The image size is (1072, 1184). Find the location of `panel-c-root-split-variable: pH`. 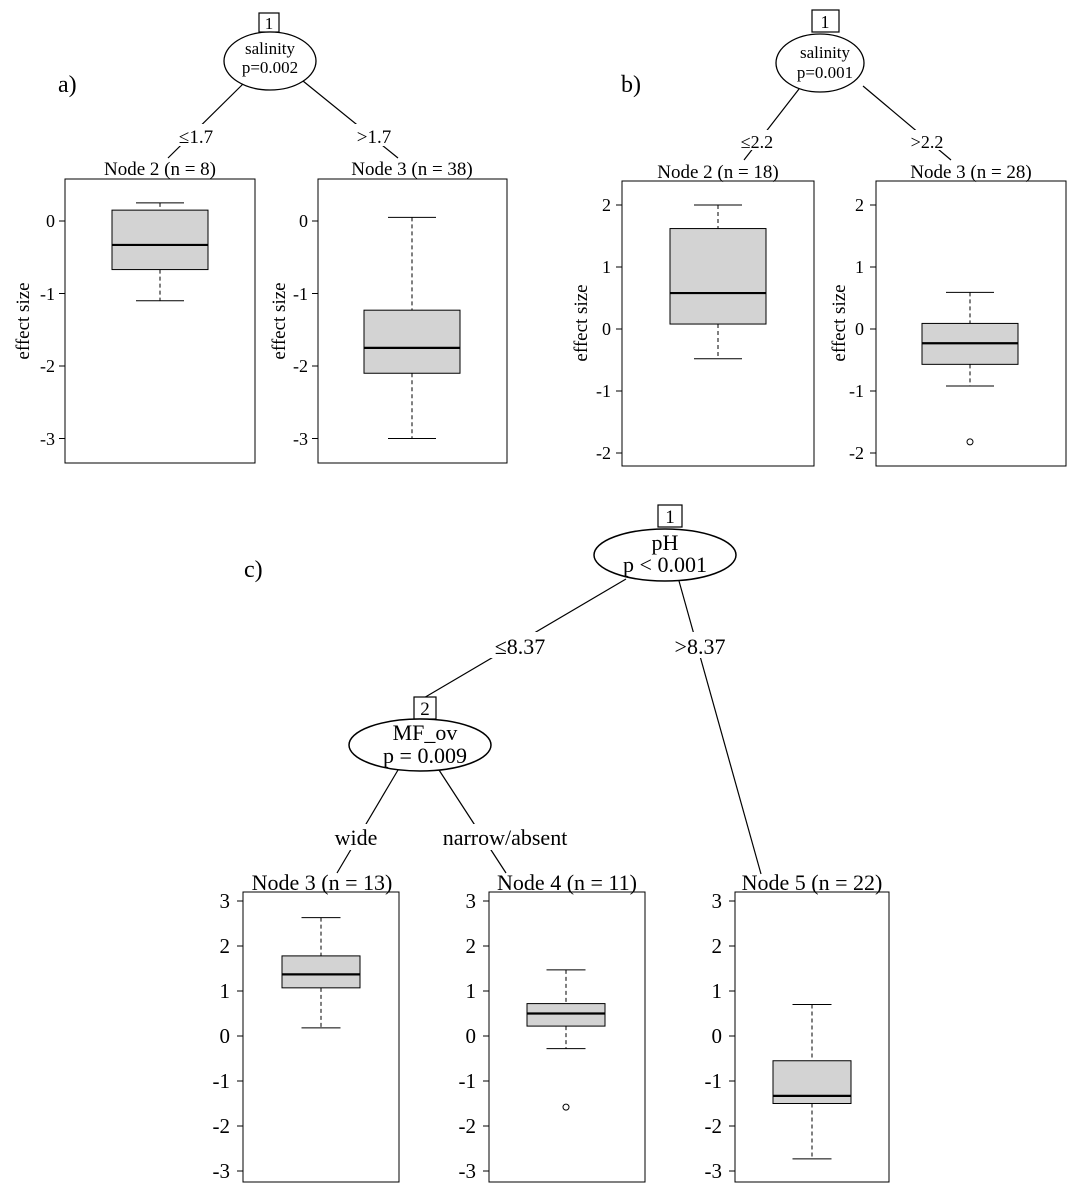

panel-c-root-split-variable: pH is located at coordinates (665, 542).